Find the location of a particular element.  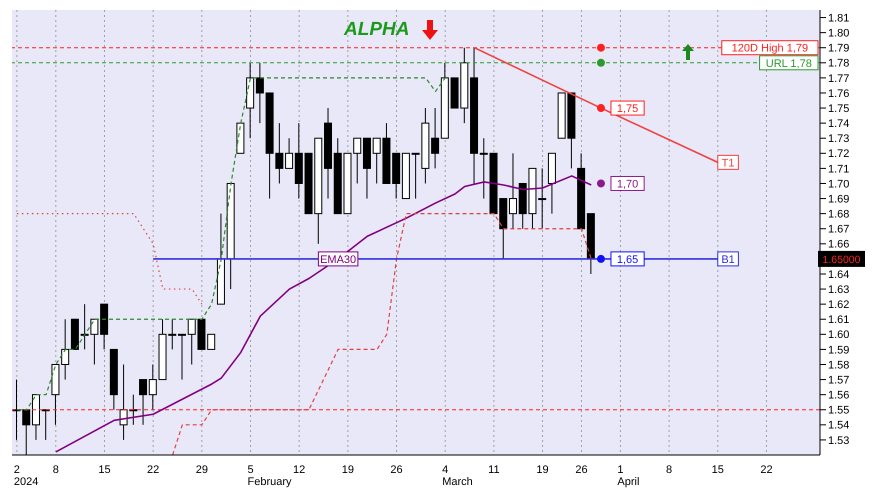

y-tick-label: 1.54 is located at coordinates (839, 426).